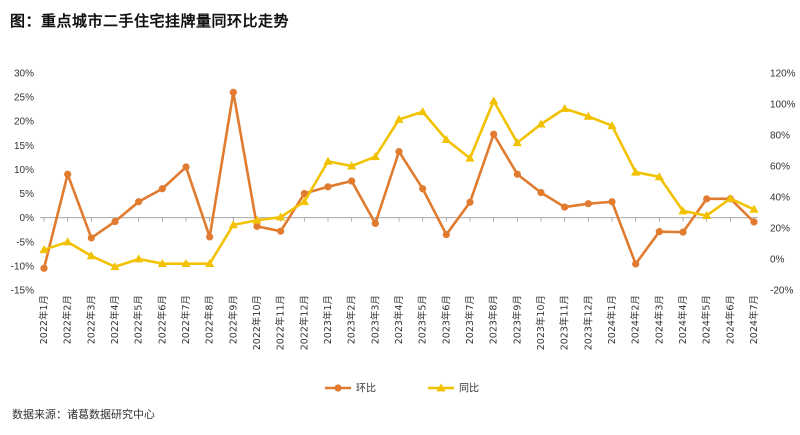  What do you see at coordinates (91, 319) in the screenshot?
I see `x-tick-label: 2022年3月` at bounding box center [91, 319].